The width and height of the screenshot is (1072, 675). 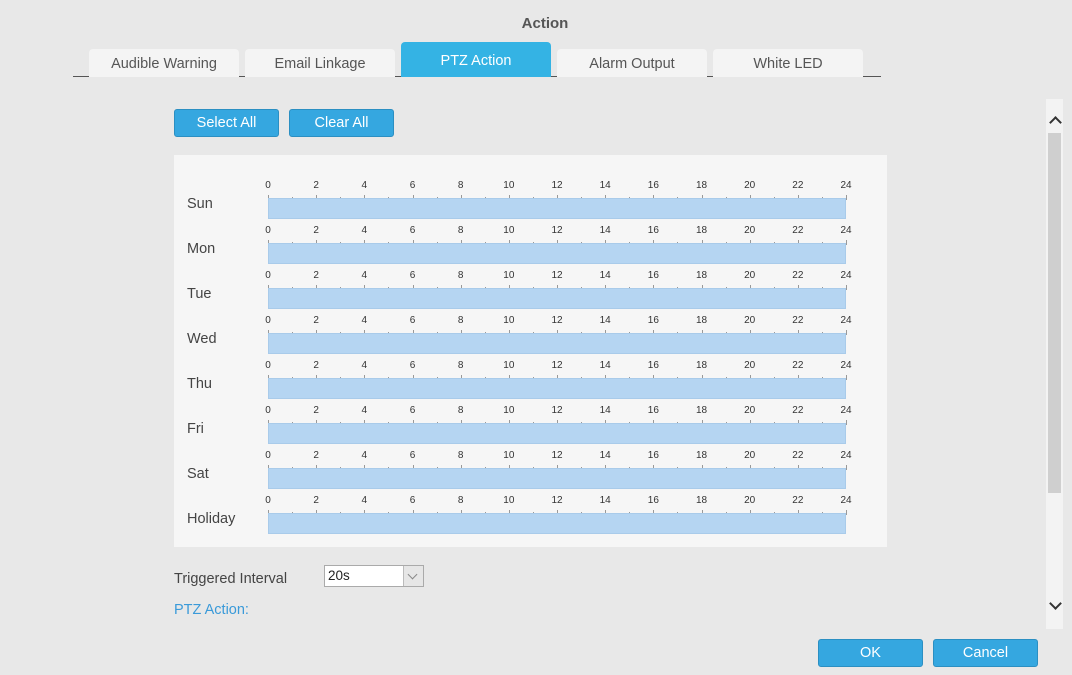 I want to click on schedule-bar-mon, so click(x=557, y=253).